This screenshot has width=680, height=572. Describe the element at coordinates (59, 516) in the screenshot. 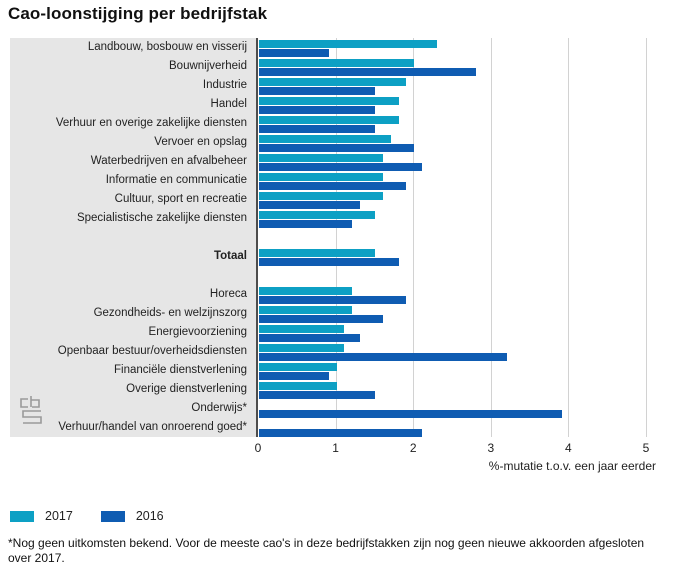

I see `legend-label-2017: 2017` at that location.